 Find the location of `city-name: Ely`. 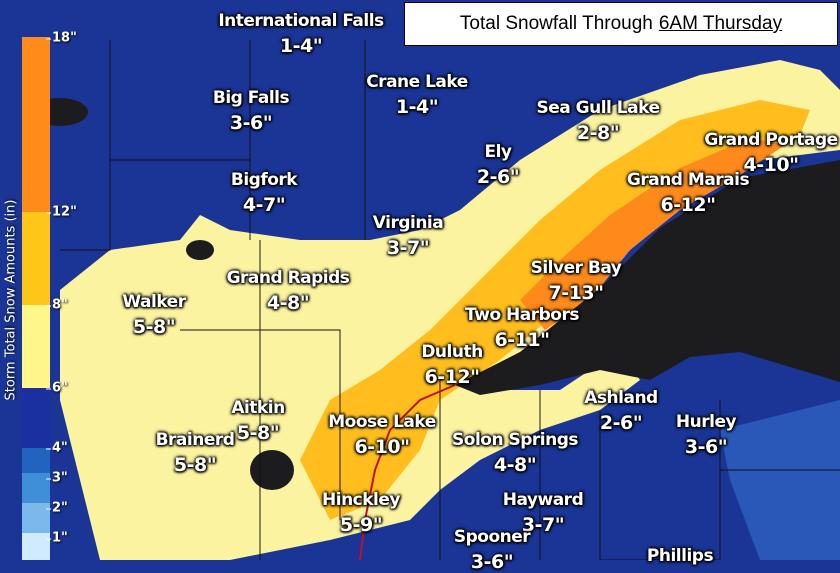

city-name: Ely is located at coordinates (498, 152).